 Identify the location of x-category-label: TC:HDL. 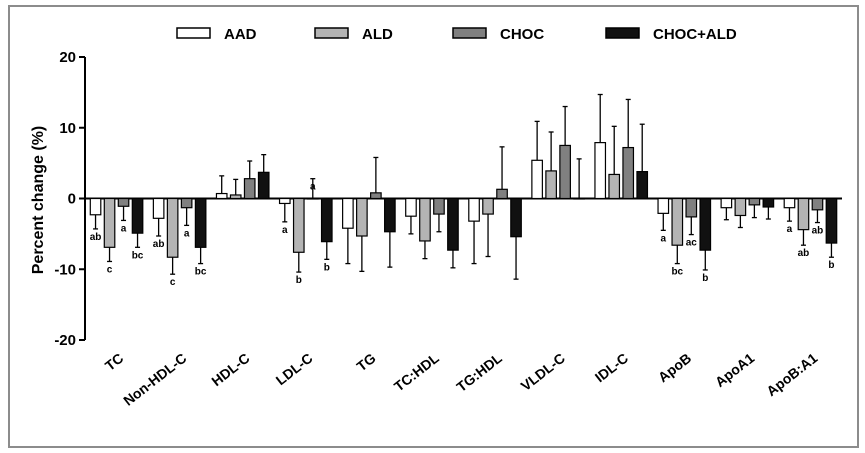
(416, 371).